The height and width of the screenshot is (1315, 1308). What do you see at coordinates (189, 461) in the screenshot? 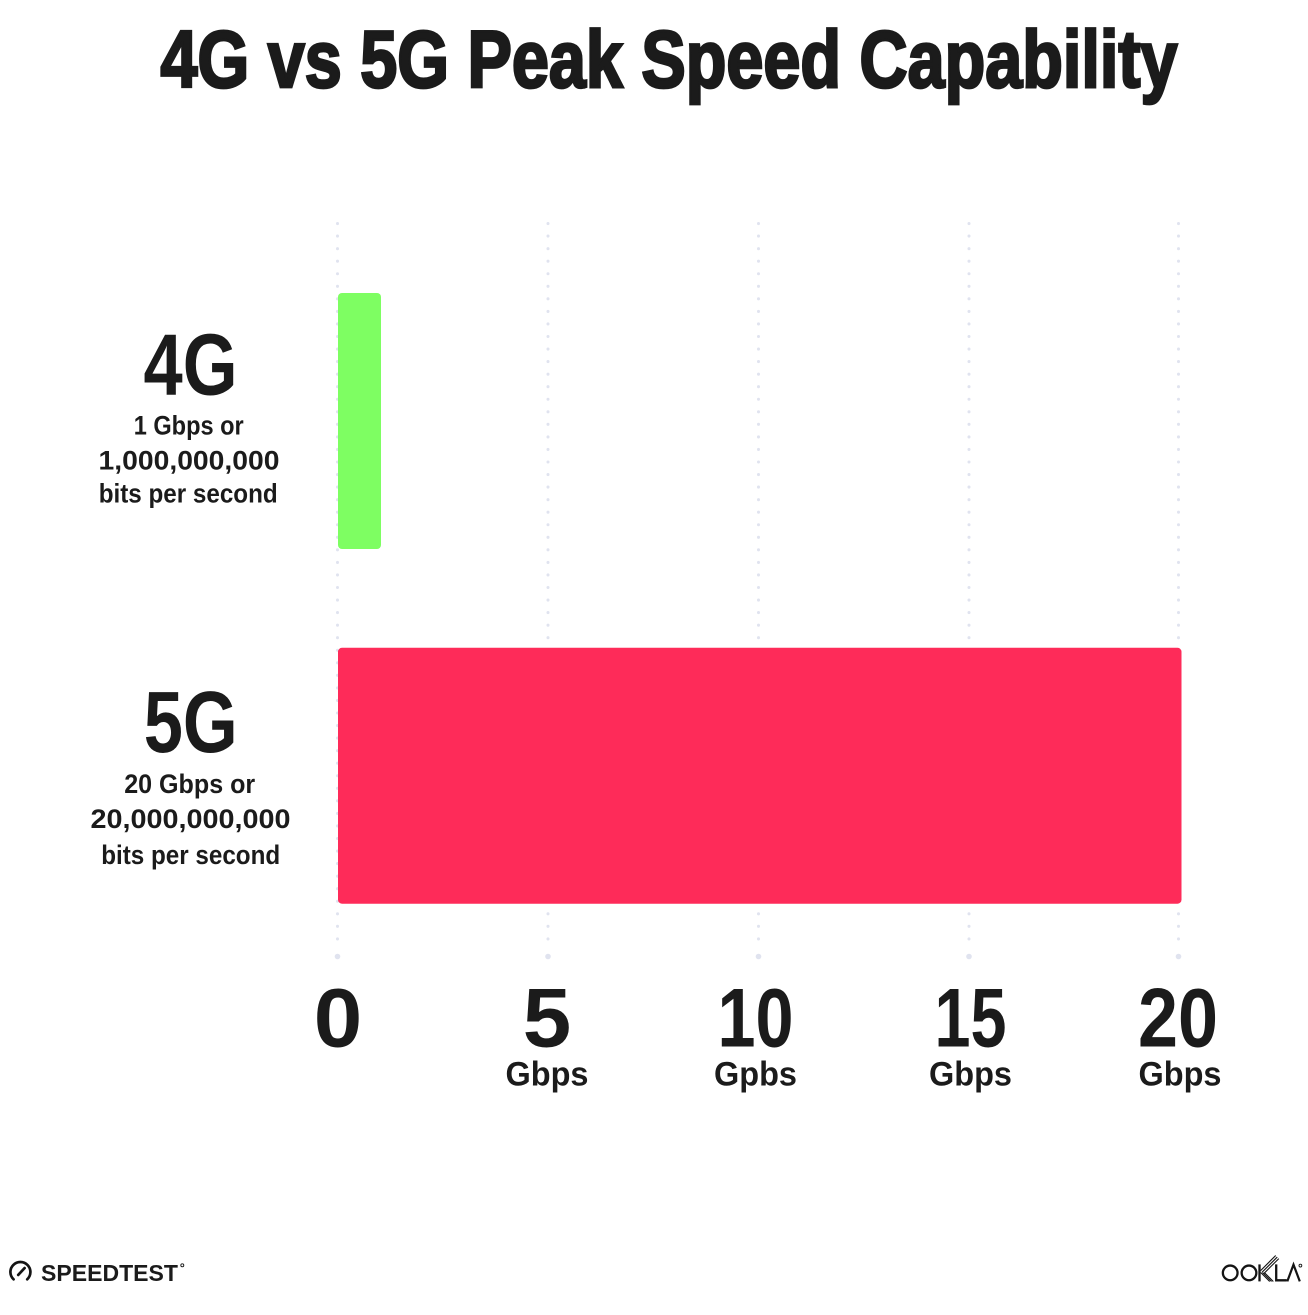
I see `svg-text: 1,000,000,000` at bounding box center [189, 461].